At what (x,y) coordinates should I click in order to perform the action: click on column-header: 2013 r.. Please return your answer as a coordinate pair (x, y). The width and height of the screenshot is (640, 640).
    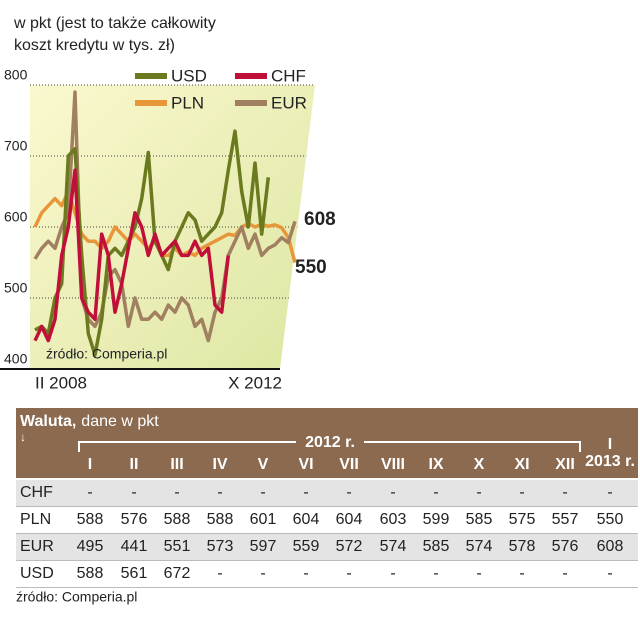
    Looking at the image, I should click on (610, 461).